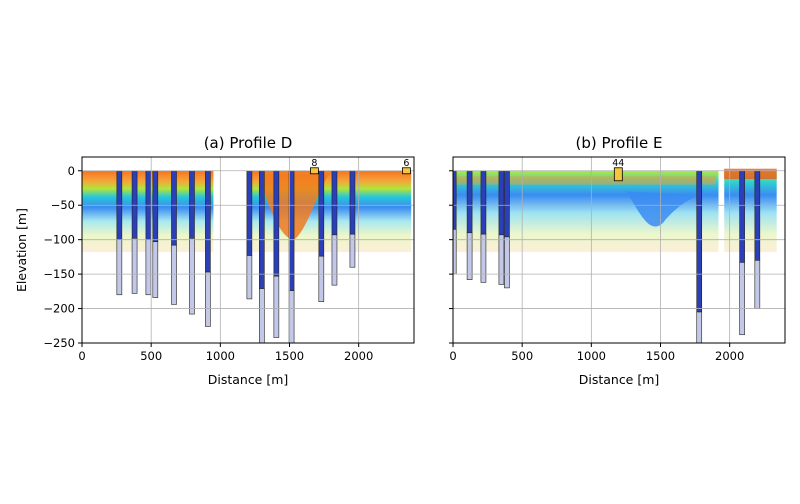  I want to click on resistivity-segment, so click(750, 211).